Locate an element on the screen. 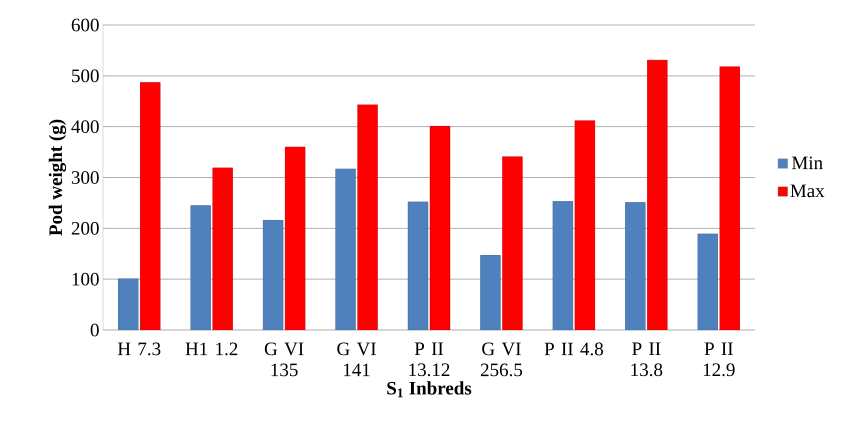 This screenshot has height=439, width=861. y-tick-label: 200 is located at coordinates (85, 228).